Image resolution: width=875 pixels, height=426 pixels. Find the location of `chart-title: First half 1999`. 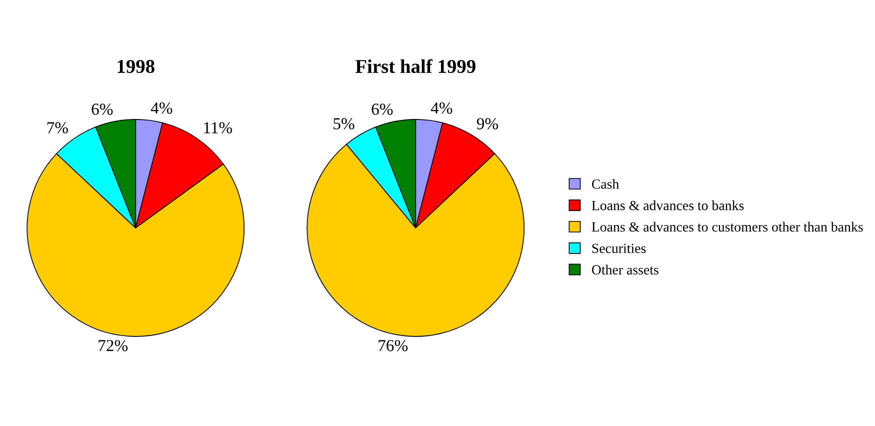

chart-title: First half 1999 is located at coordinates (415, 66).